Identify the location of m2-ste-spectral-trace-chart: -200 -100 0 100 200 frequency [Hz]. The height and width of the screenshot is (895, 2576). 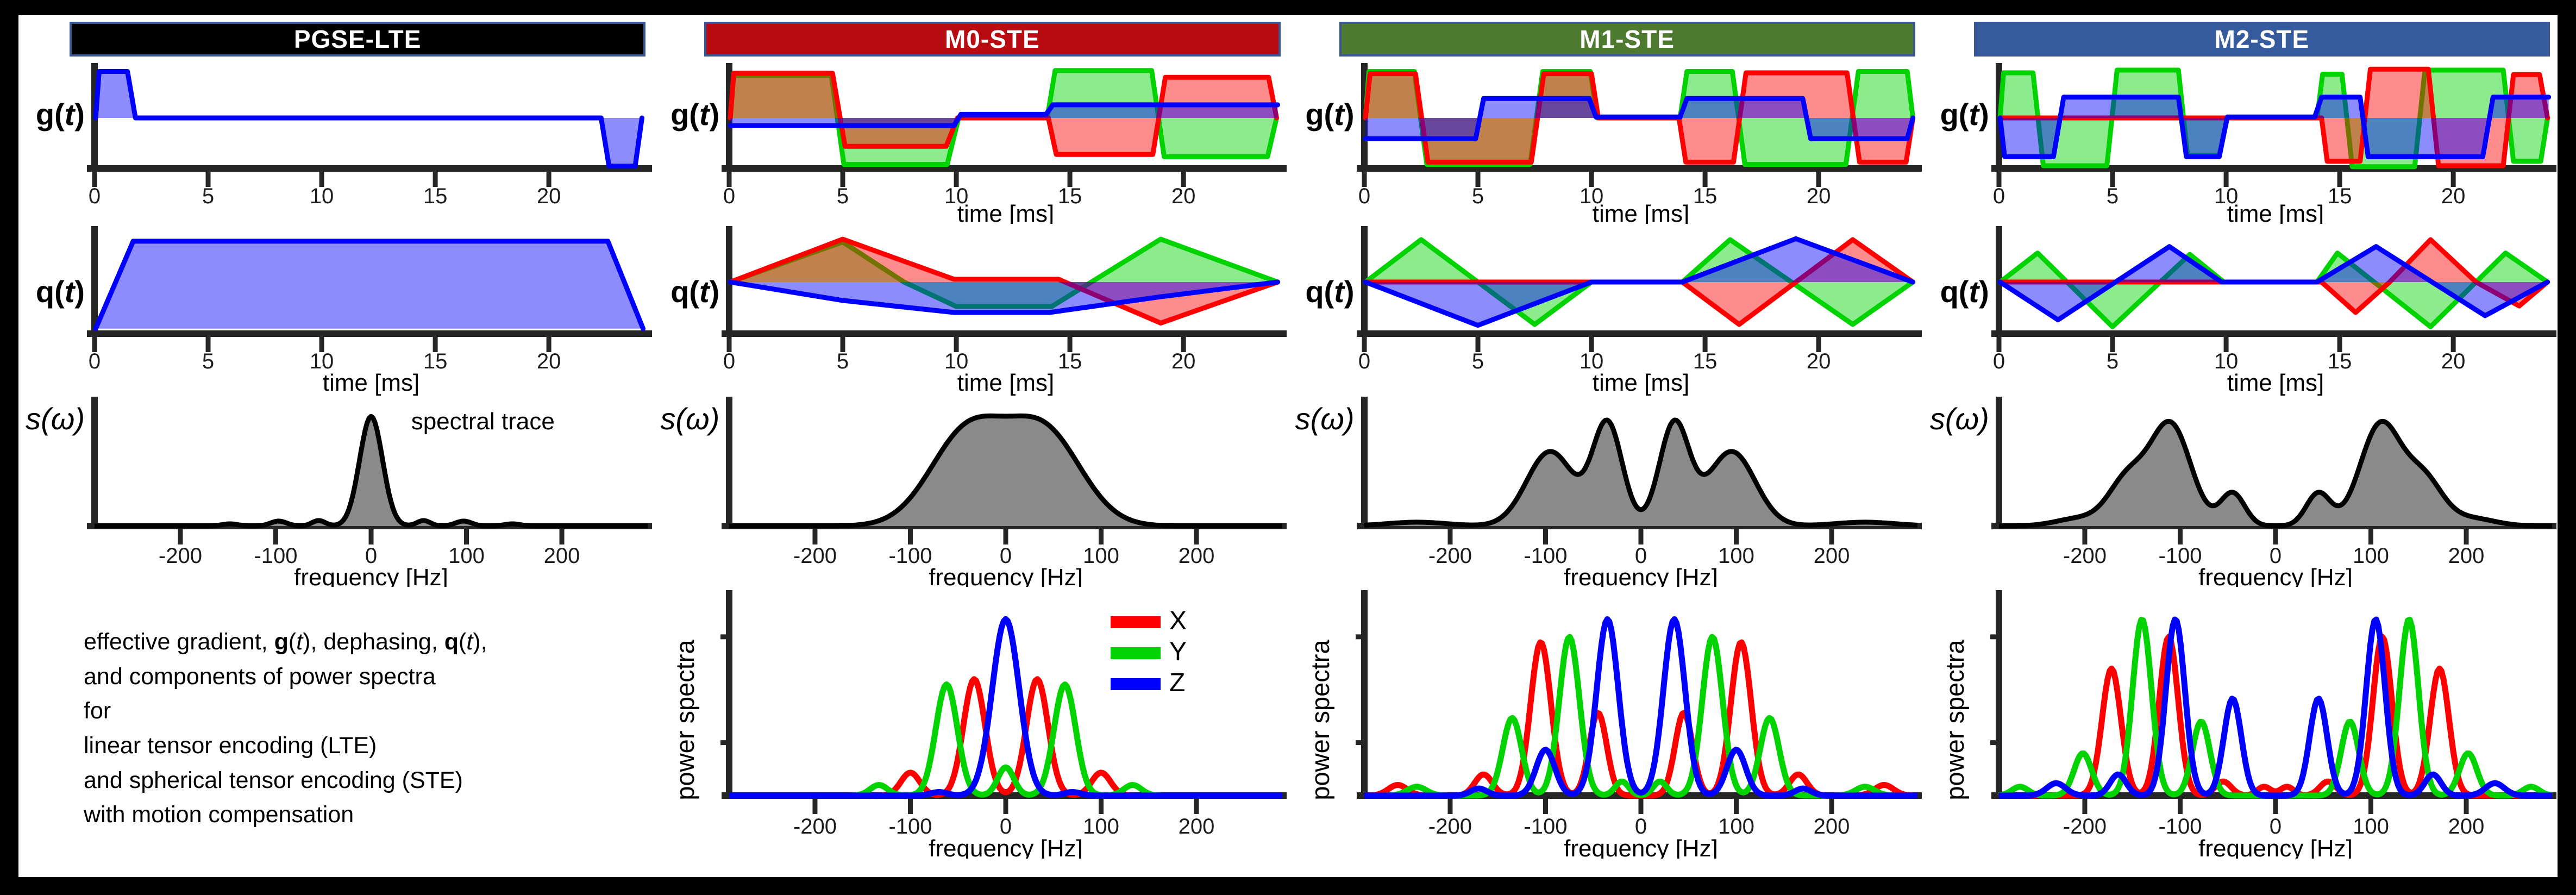
(2273, 492).